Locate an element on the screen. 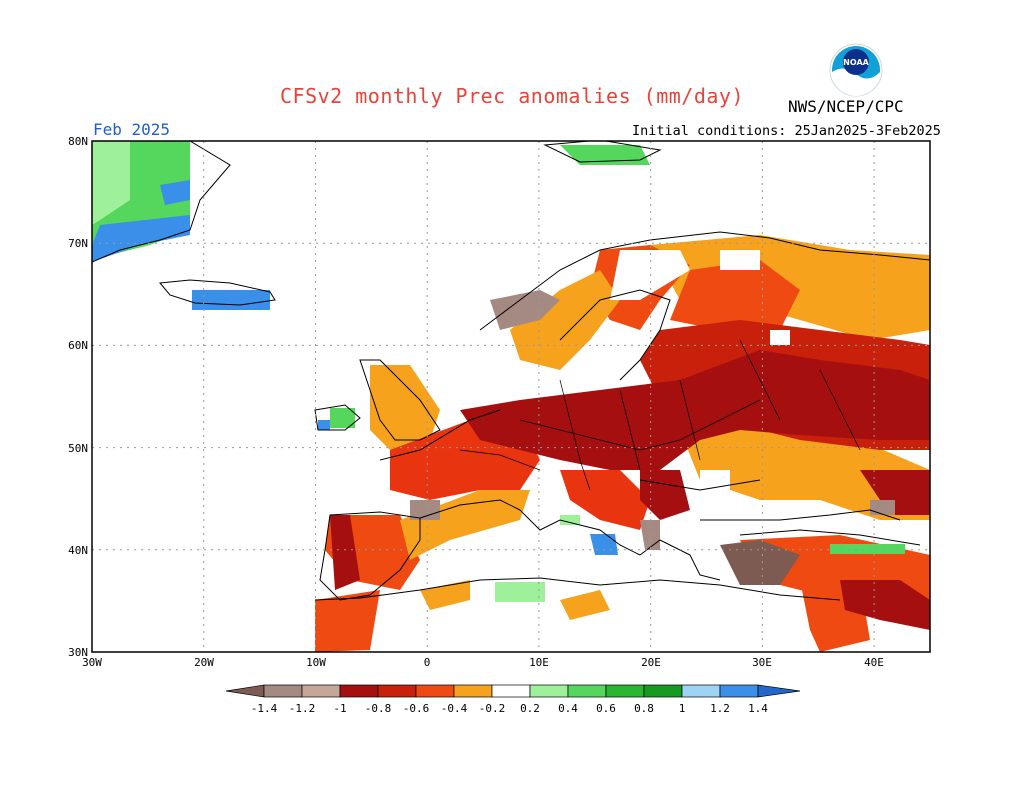 The image size is (1024, 791). colorbar-label: -1.2 is located at coordinates (302, 708).